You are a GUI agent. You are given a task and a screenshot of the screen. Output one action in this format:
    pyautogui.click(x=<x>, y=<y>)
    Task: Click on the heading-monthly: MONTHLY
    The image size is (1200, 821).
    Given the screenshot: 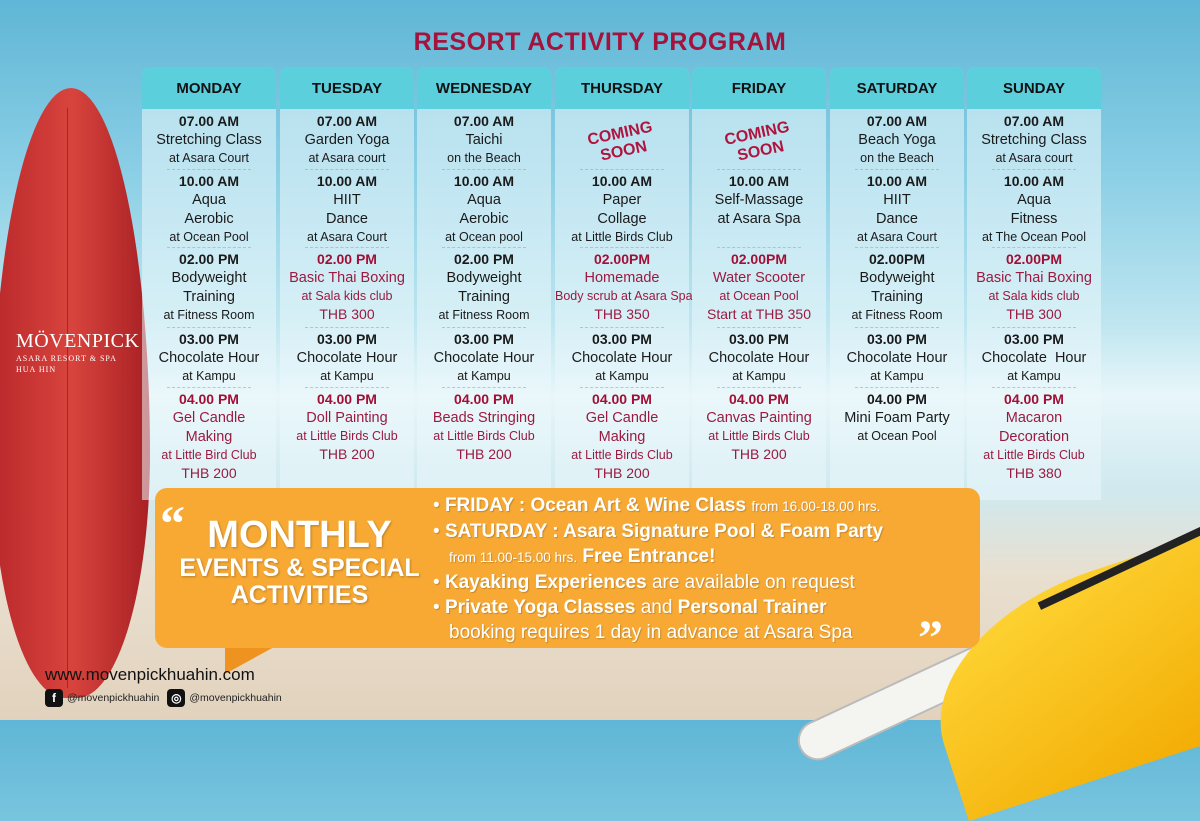 What is the action you would take?
    pyautogui.click(x=299, y=535)
    